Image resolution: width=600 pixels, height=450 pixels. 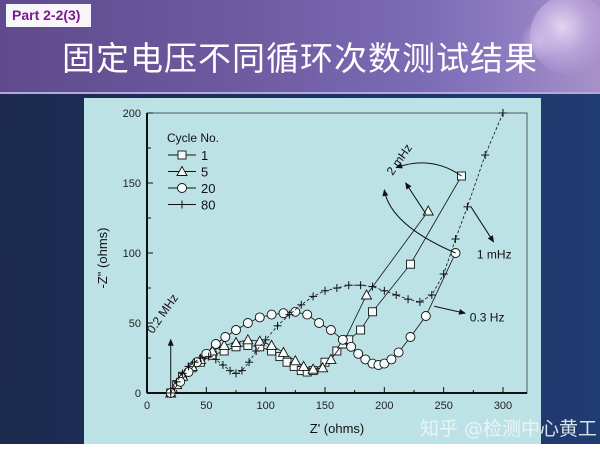 What do you see at coordinates (509, 429) in the screenshot?
I see `watermark: 知乎 @检测中心黄工` at bounding box center [509, 429].